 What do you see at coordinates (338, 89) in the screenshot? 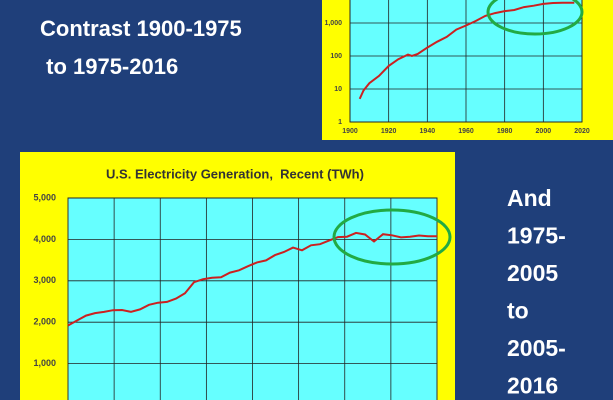
I see `y-tick-label: 10` at bounding box center [338, 89].